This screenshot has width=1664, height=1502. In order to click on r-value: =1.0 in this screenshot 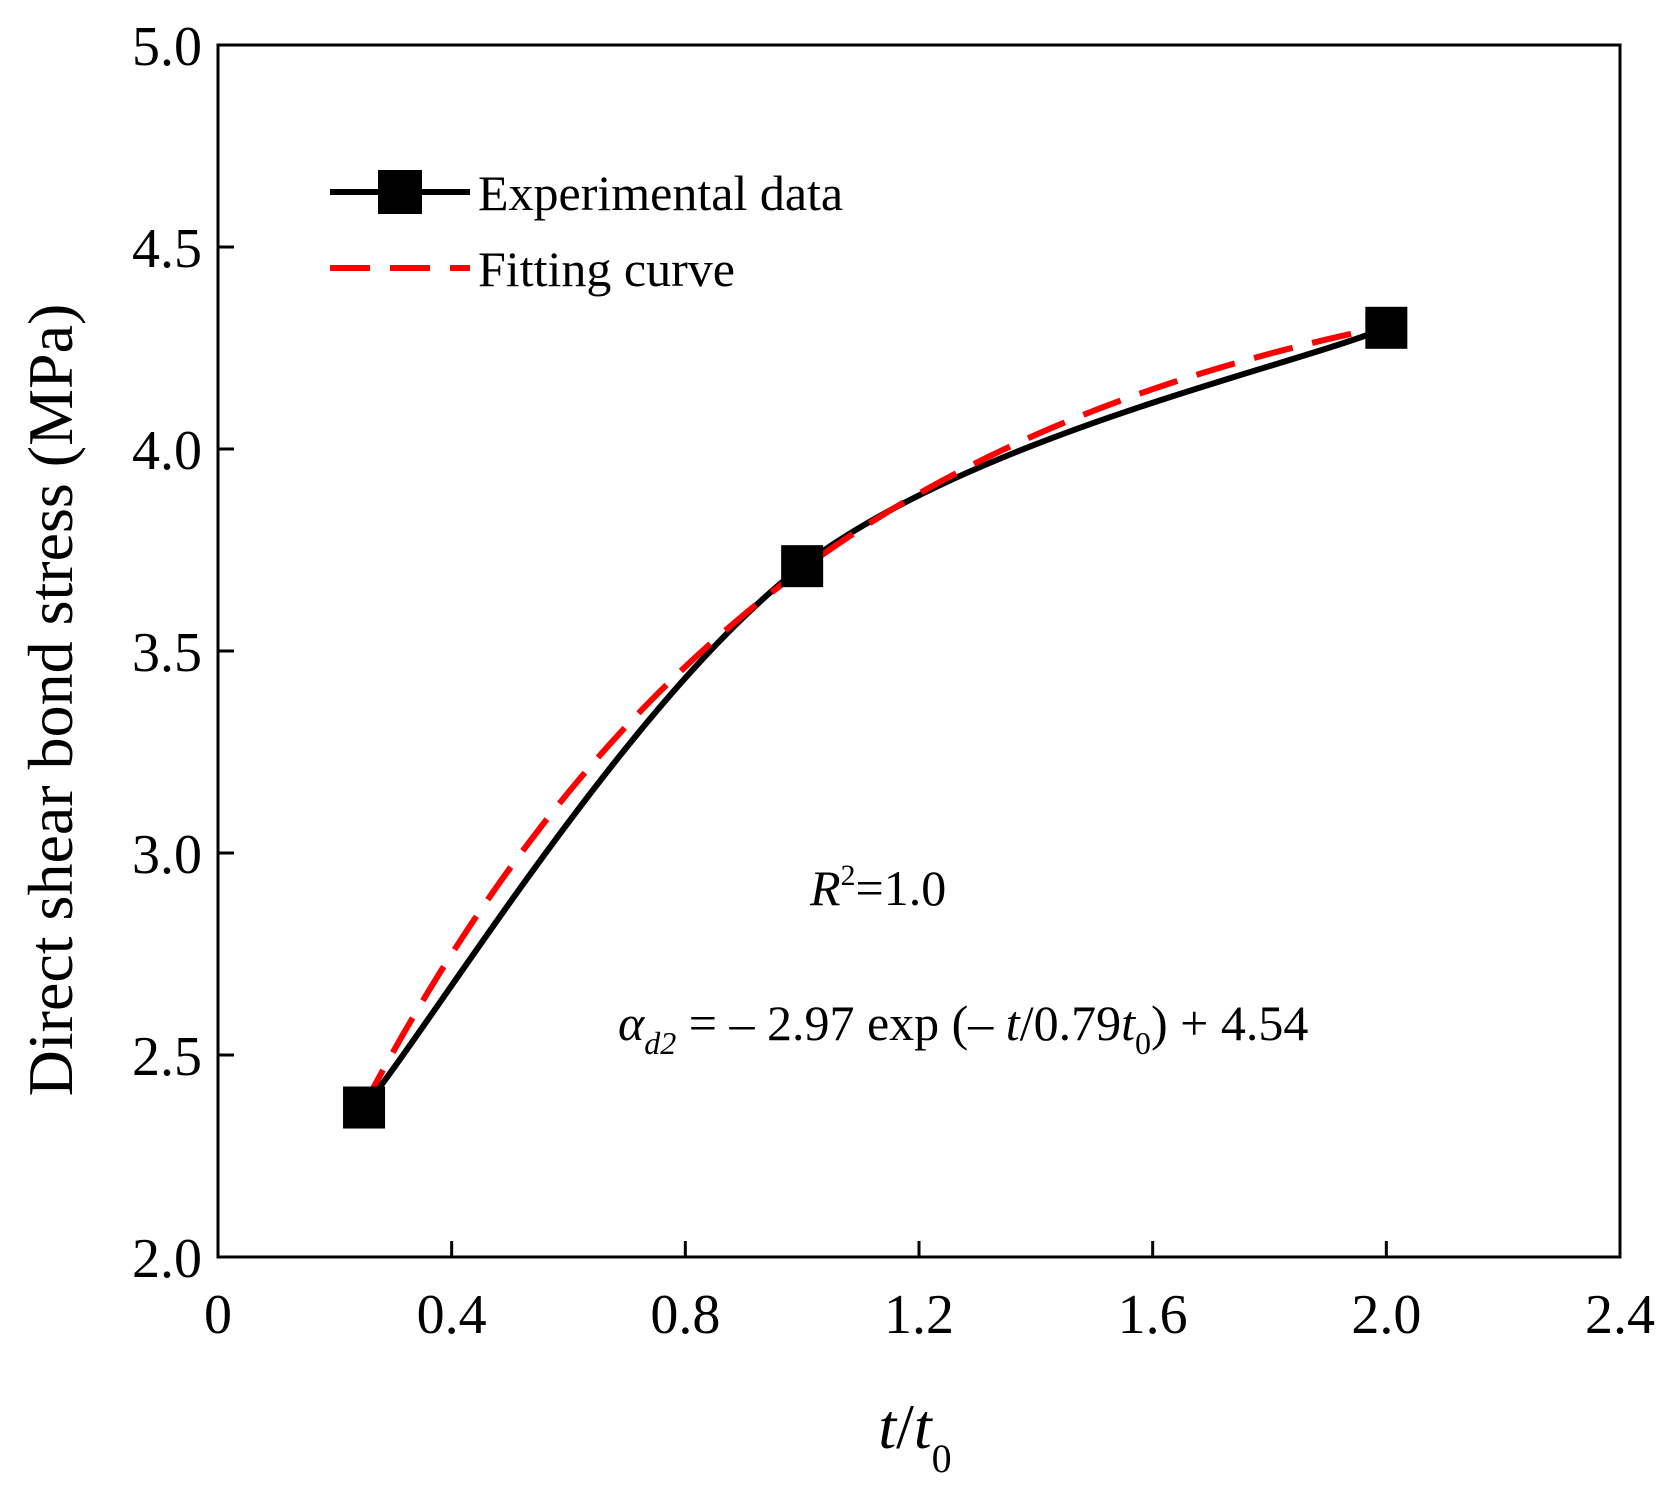, I will do `click(901, 888)`.